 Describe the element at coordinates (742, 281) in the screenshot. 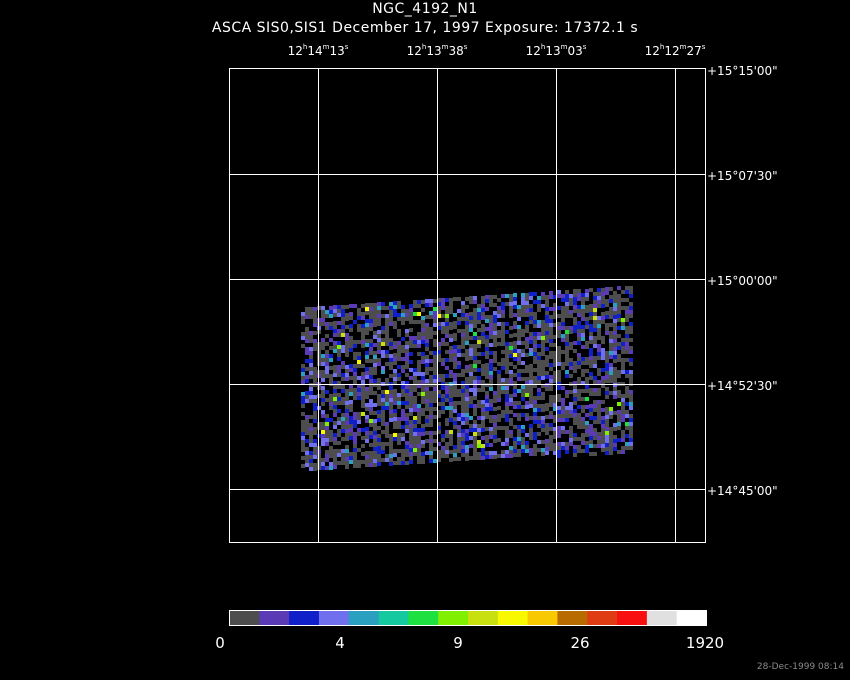

I see `dec-tick-label: +15°00'00"` at that location.